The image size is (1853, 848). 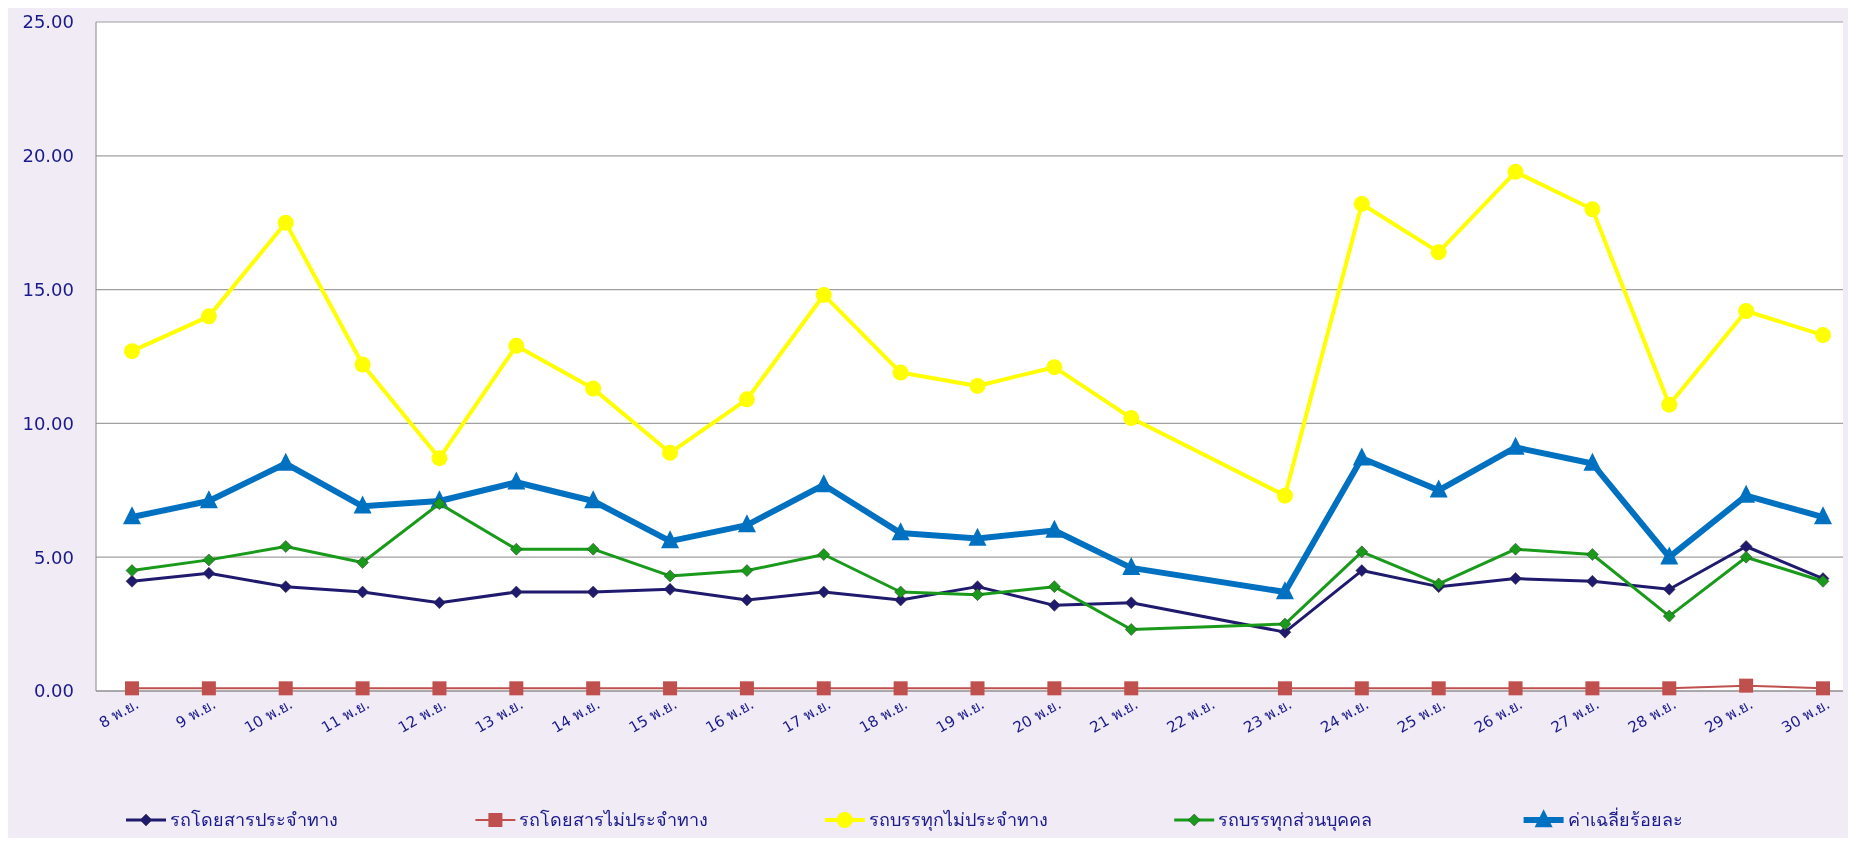 I want to click on legend-label: รถบรรทุกส่วนบุคคล, so click(x=1295, y=820).